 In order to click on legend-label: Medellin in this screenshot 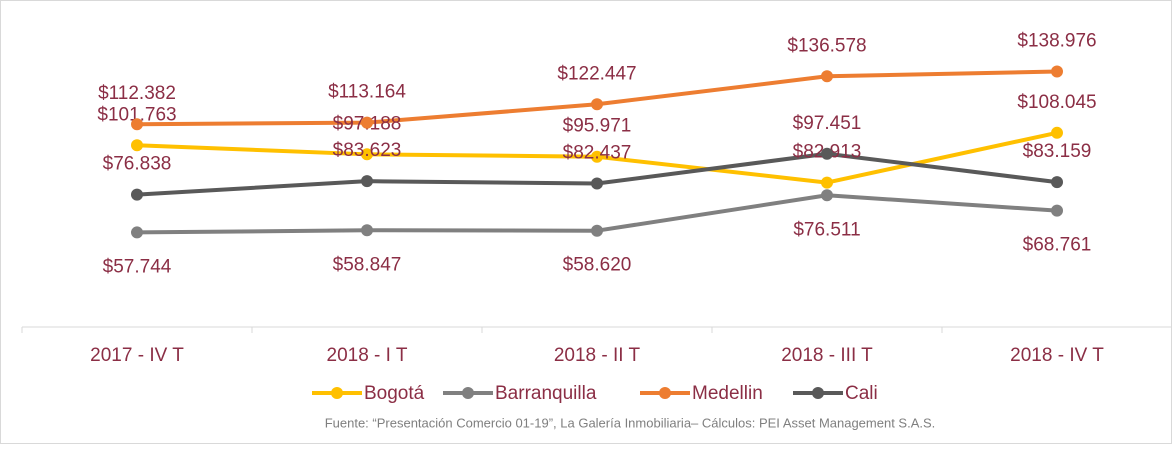, I will do `click(727, 393)`.